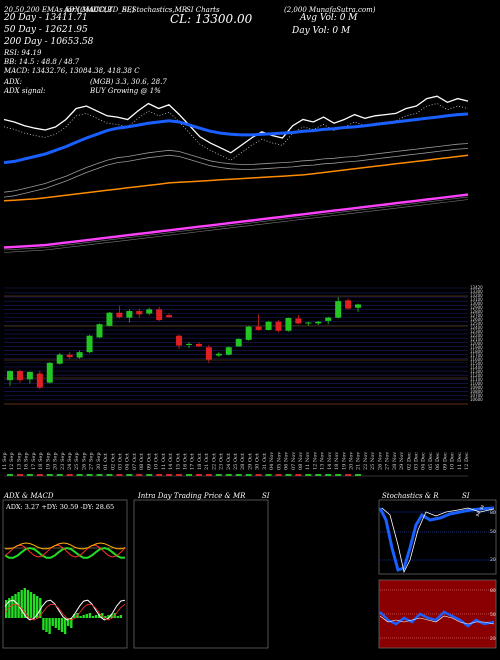 The width and height of the screenshot is (500, 660). What do you see at coordinates (330, 461) in the screenshot?
I see `x-date-label: 14 Nov` at bounding box center [330, 461].